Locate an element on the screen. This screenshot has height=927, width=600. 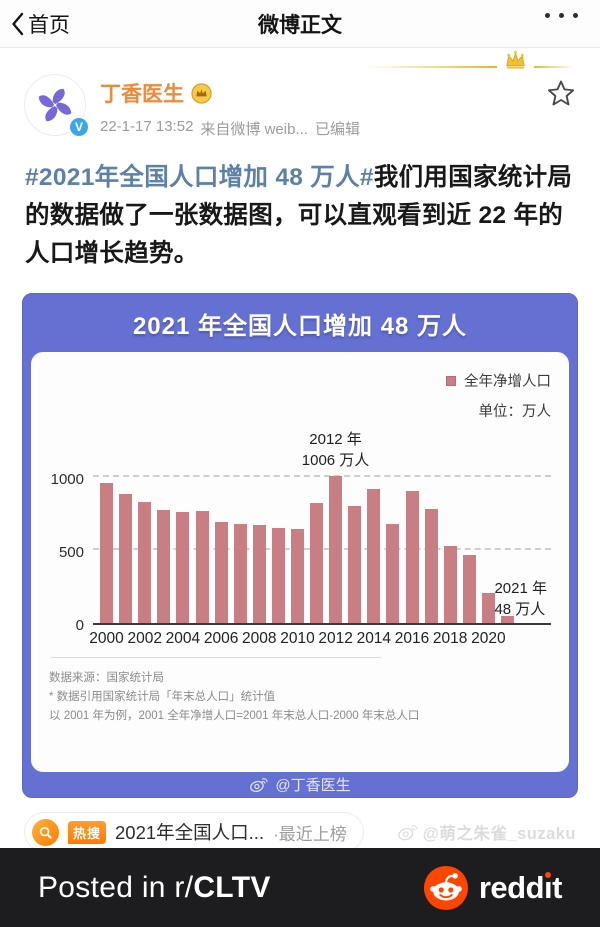
clover-logo-icon is located at coordinates (55, 105).